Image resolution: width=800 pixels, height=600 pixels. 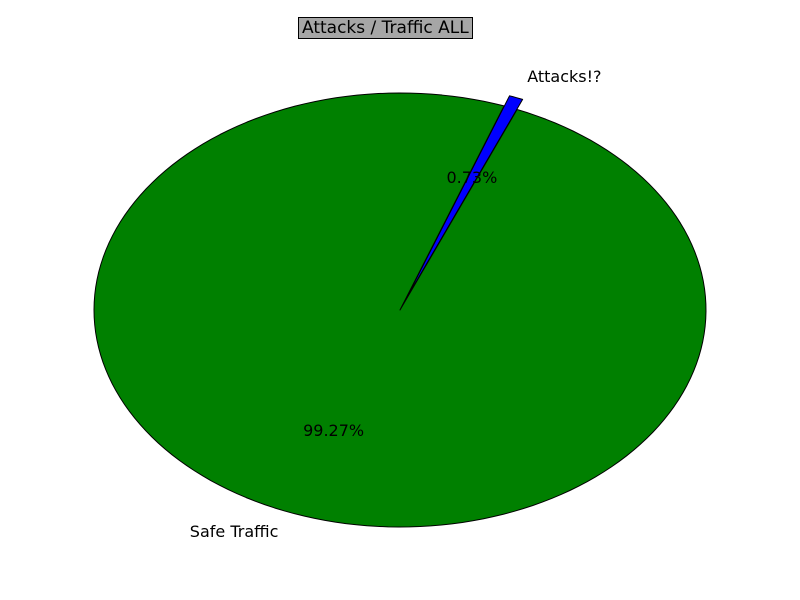 I want to click on pie-slice-attacks, so click(x=464, y=198).